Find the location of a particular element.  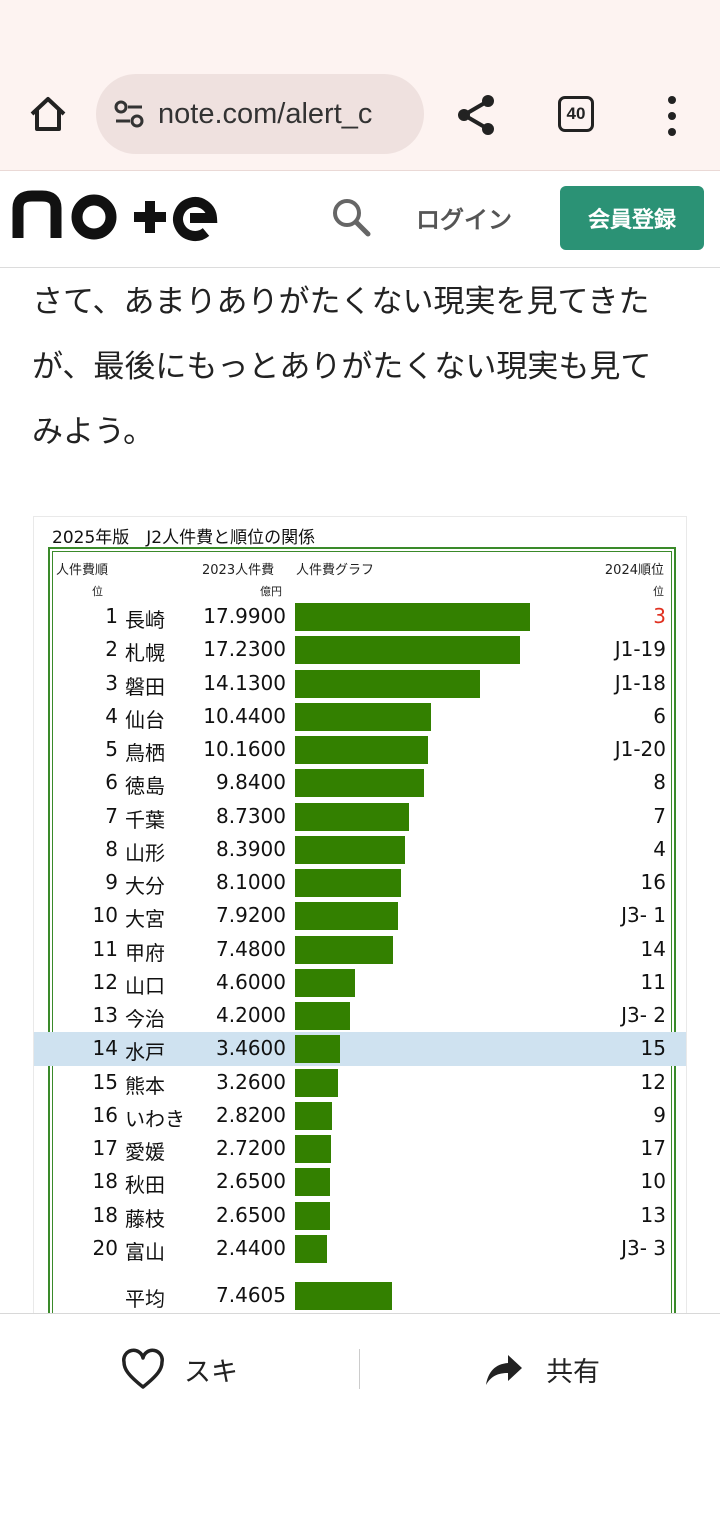

more-menu-icon is located at coordinates (672, 116).